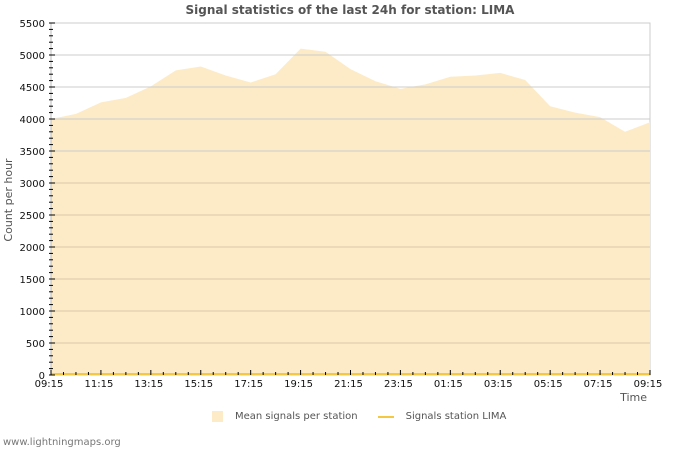 This screenshot has height=450, width=700. I want to click on y-axis-title: Count per hour, so click(8, 200).